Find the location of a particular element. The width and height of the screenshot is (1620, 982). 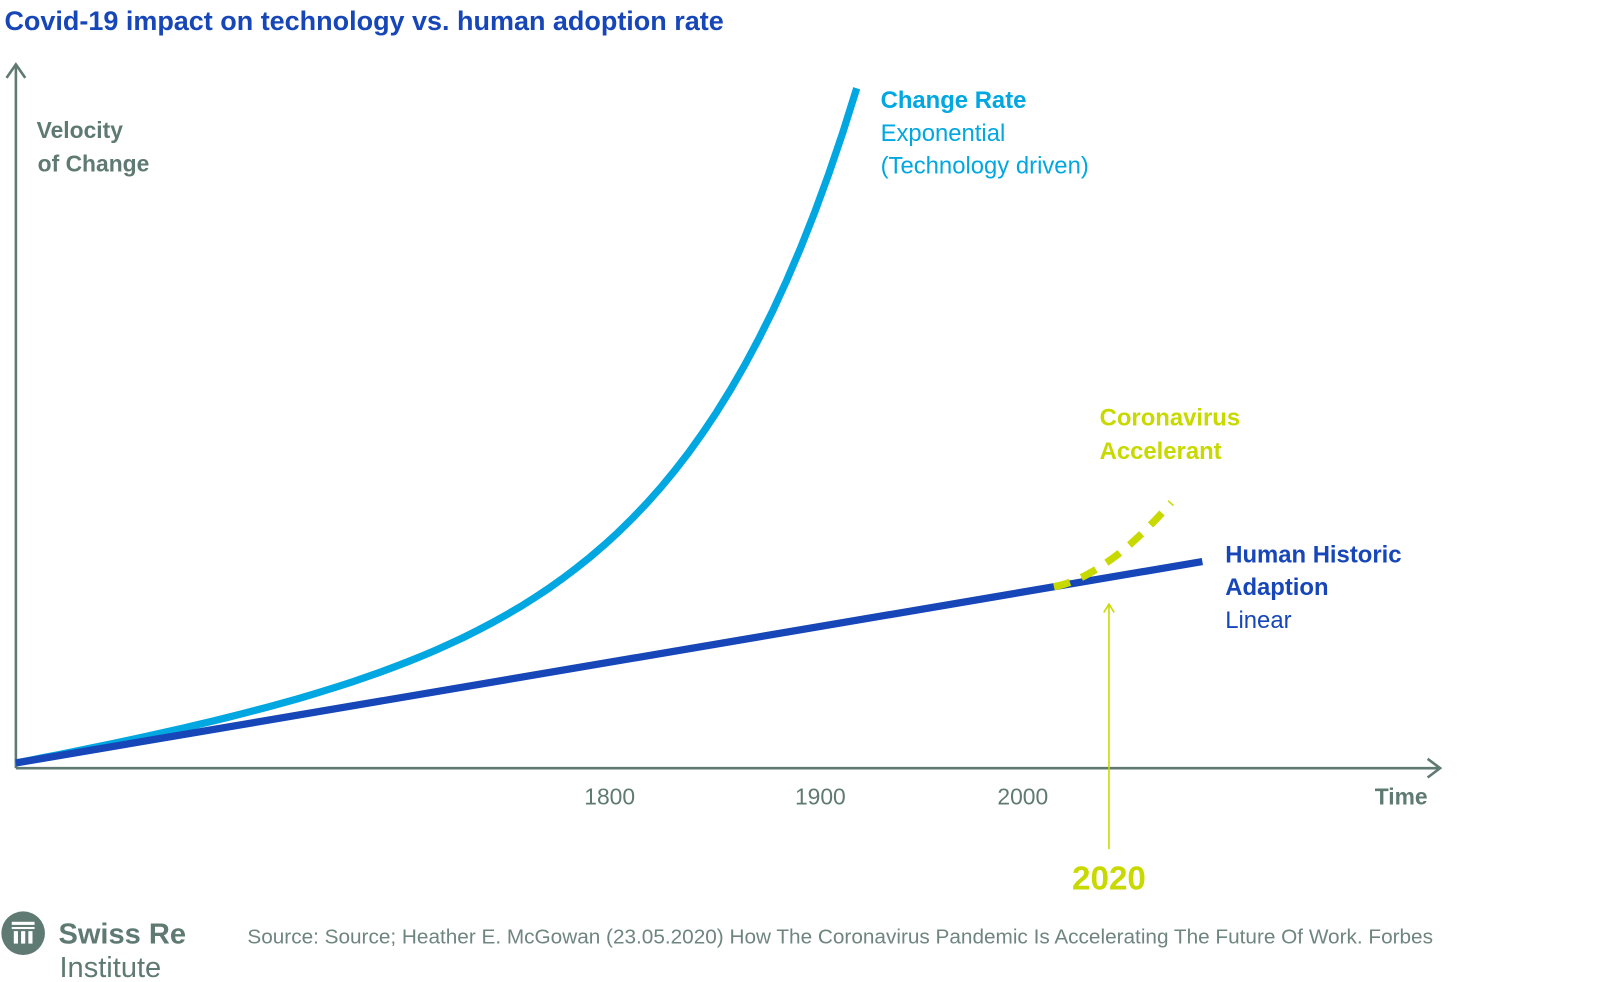

label-adaption: Adaption is located at coordinates (1276, 587).